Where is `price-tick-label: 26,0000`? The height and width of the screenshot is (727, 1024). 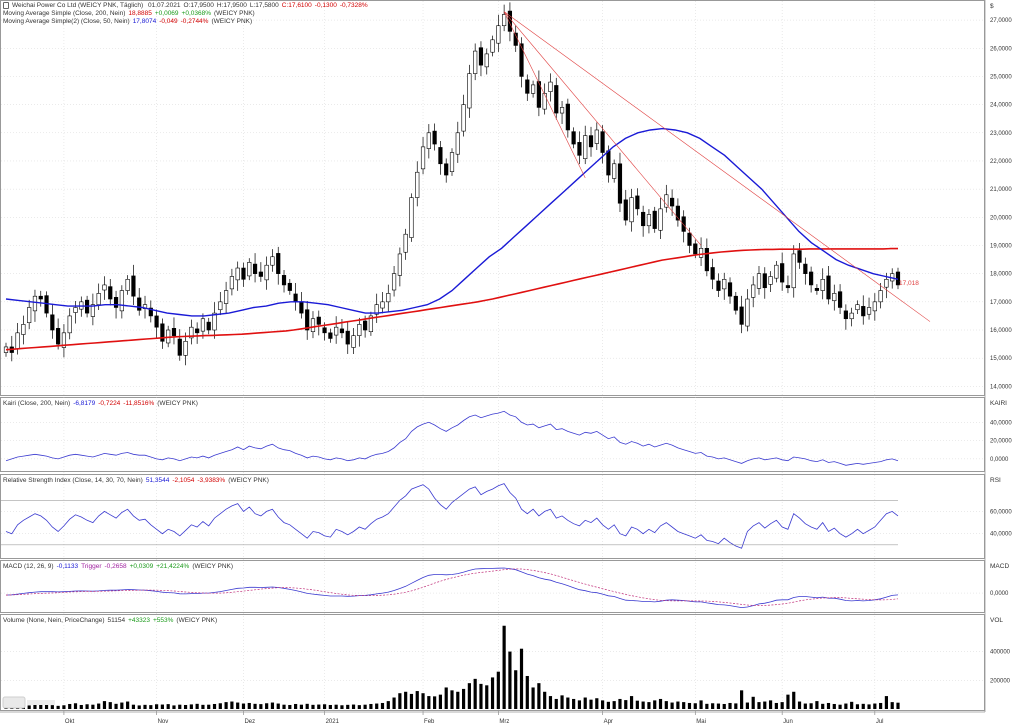
price-tick-label: 26,0000 is located at coordinates (1001, 49).